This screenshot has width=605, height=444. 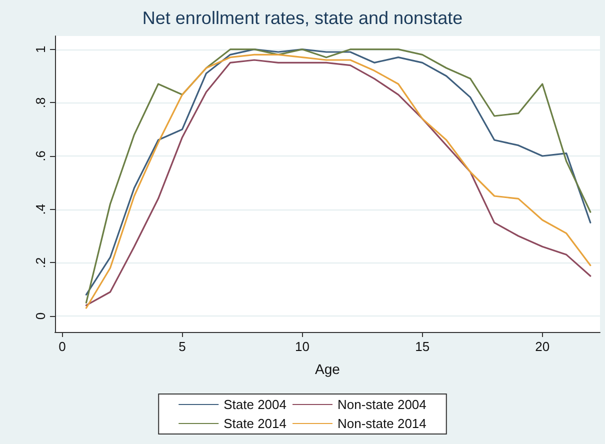 I want to click on x-tick-label: 5, so click(x=182, y=346).